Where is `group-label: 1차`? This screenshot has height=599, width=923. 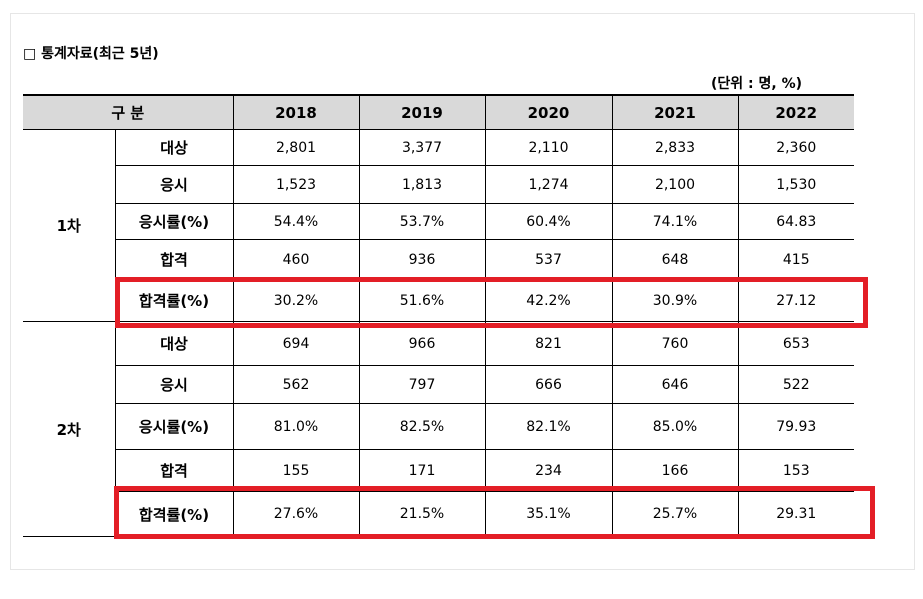
group-label: 1차 is located at coordinates (69, 225).